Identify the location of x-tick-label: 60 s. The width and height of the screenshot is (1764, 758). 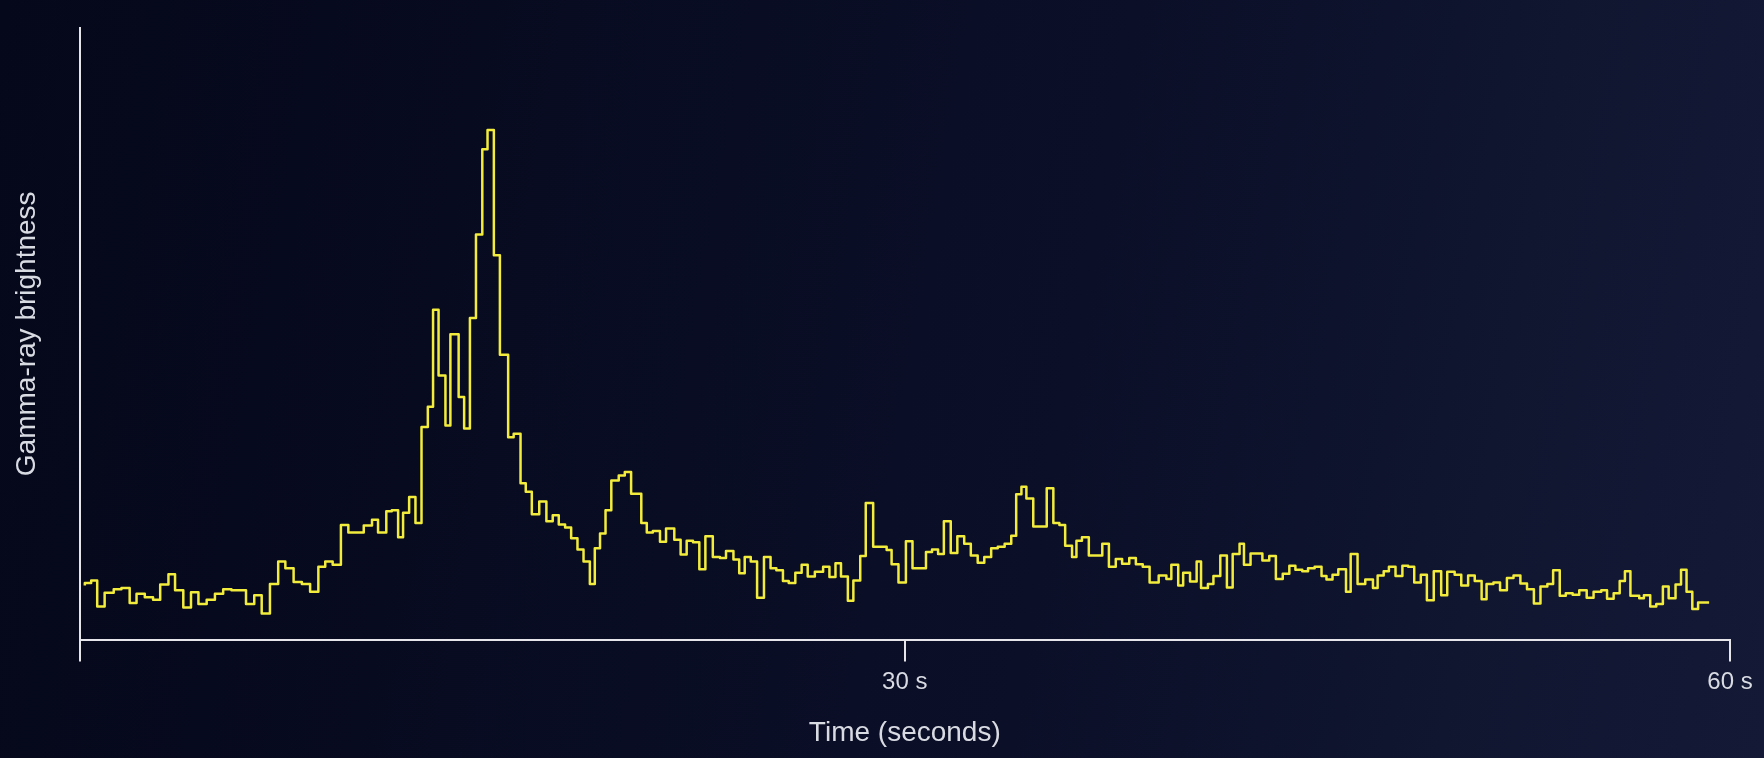
(1730, 680).